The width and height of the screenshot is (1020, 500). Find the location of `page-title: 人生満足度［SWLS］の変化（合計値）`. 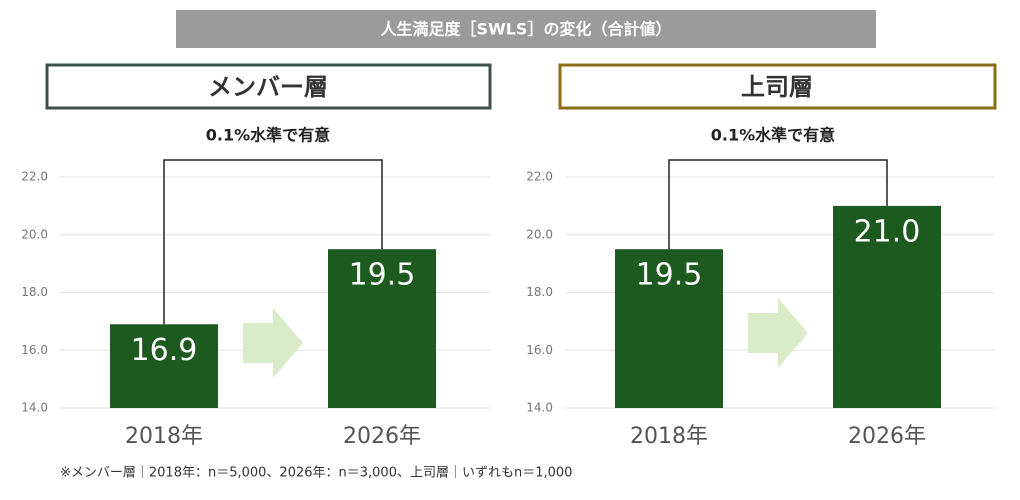

page-title: 人生満足度［SWLS］の変化（合計値） is located at coordinates (526, 29).